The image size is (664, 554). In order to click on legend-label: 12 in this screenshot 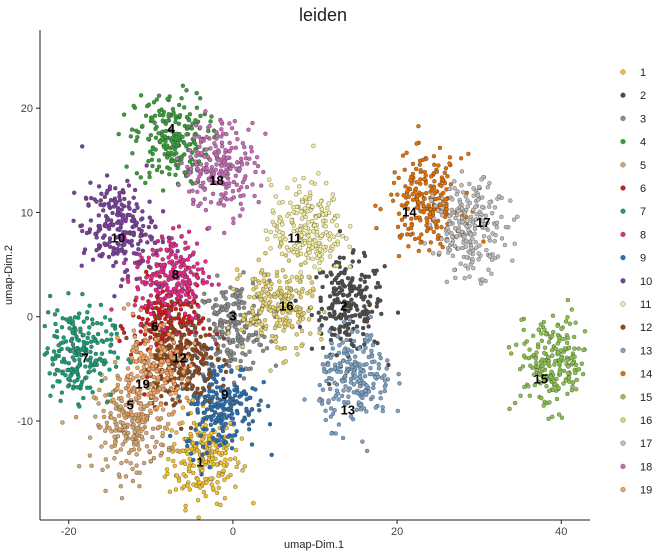, I will do `click(646, 328)`.